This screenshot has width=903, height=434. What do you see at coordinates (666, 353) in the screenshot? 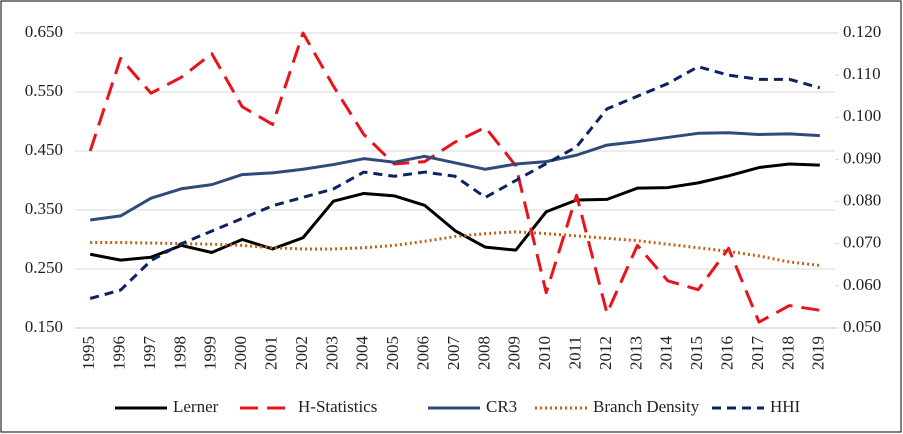
I see `x-tick-label: 2014` at bounding box center [666, 353].